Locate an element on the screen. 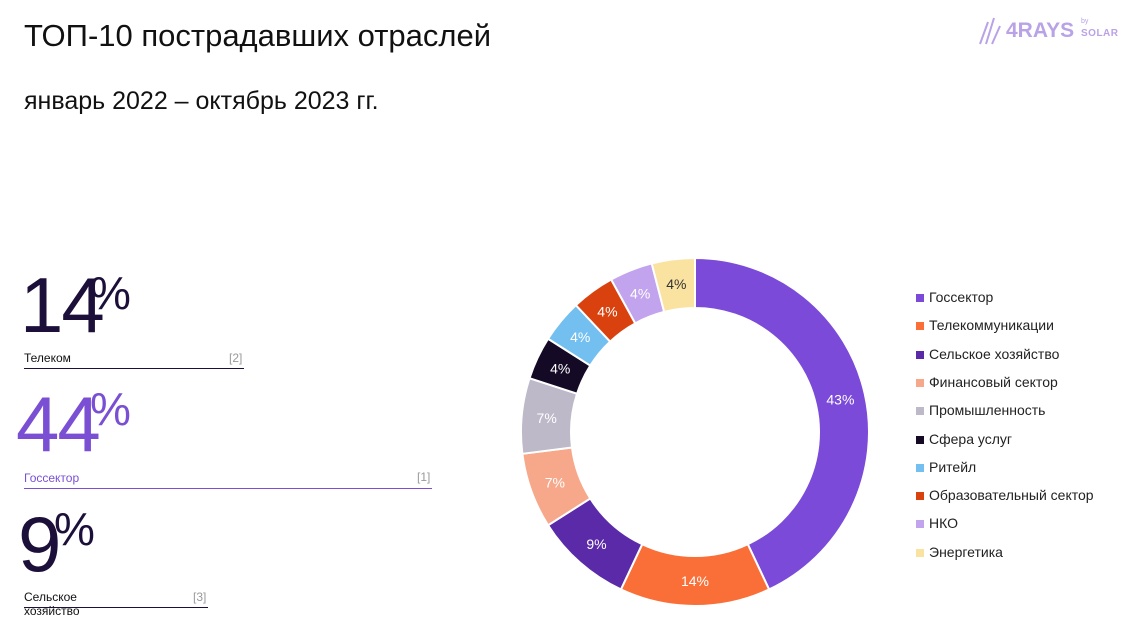 The image size is (1141, 635). stat-label: Сельское хозяйство is located at coordinates (52, 604).